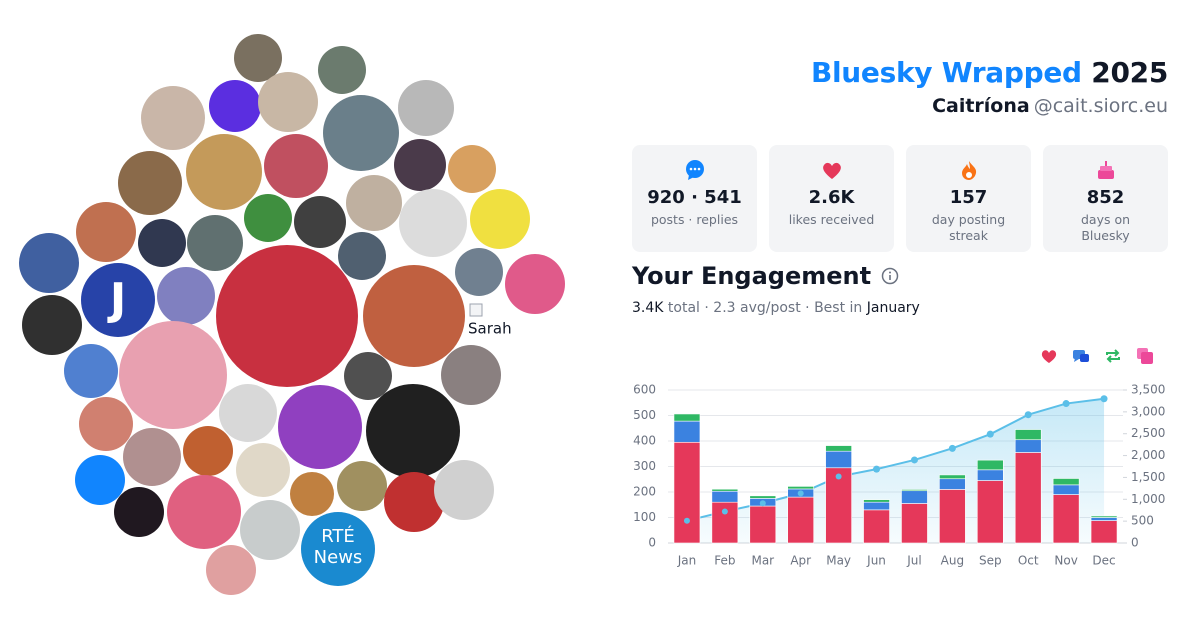 The width and height of the screenshot is (1200, 630). Describe the element at coordinates (644, 441) in the screenshot. I see `y-tick-label: 400` at that location.